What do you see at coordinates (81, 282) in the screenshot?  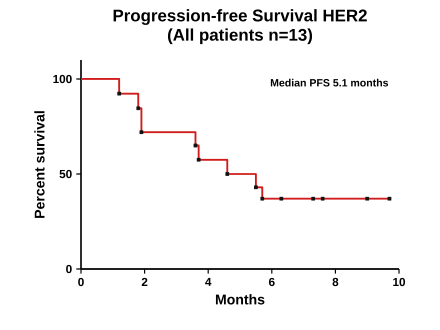 I see `x-tick-label: 0` at bounding box center [81, 282].